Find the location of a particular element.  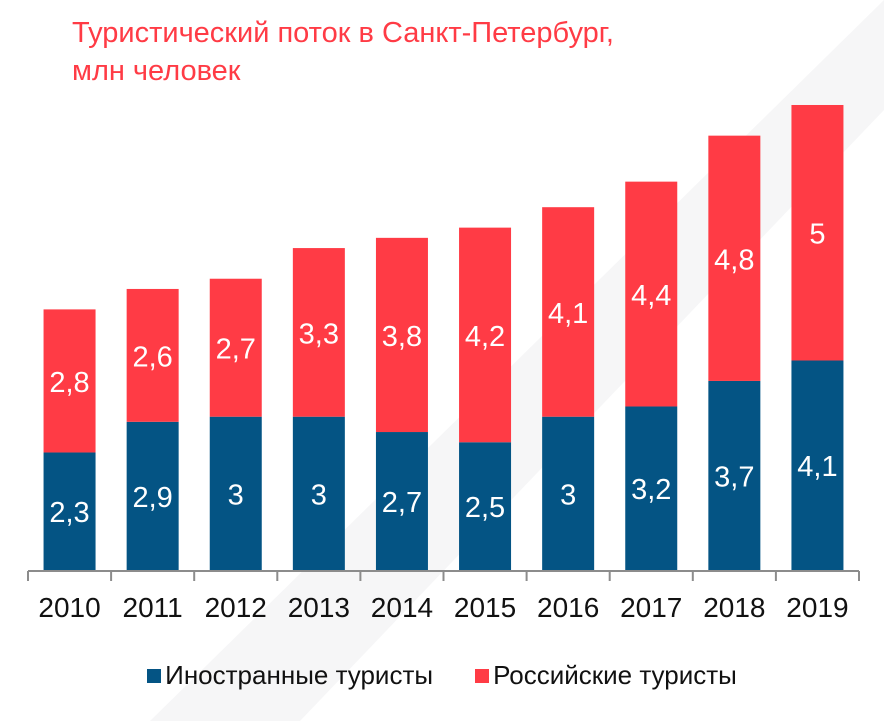

legend-swatch-russian is located at coordinates (482, 675).